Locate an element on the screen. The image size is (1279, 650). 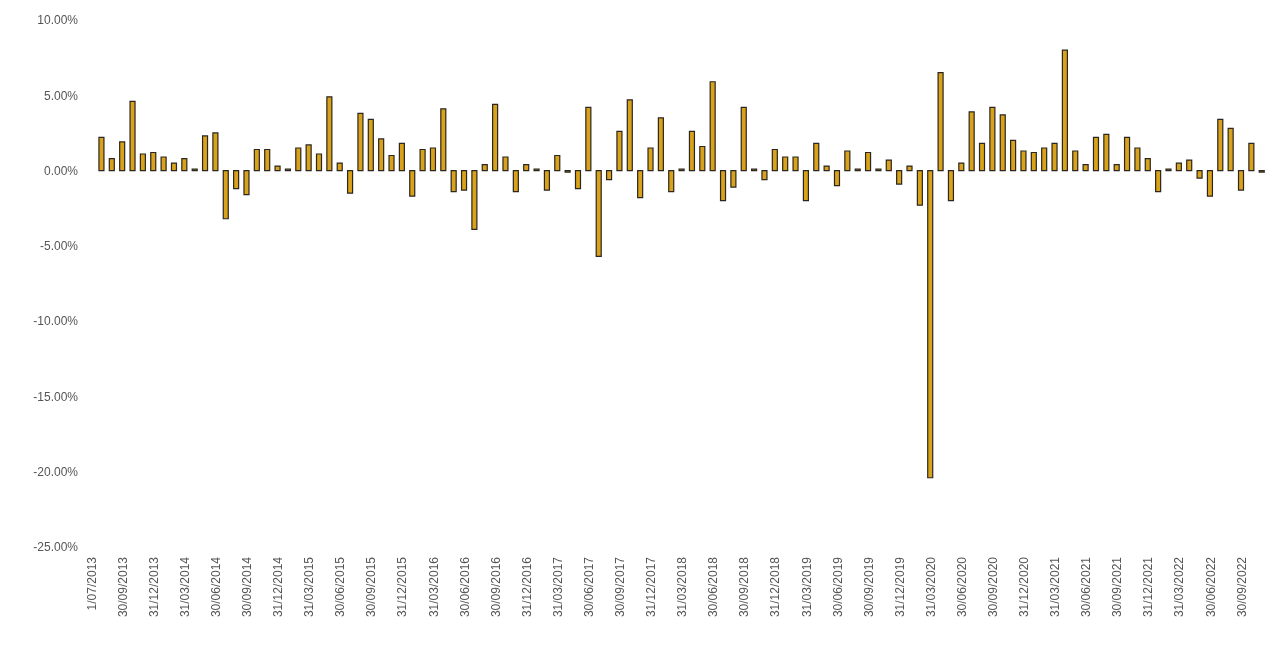
y-tick-label: -25.00% is located at coordinates (56, 547).